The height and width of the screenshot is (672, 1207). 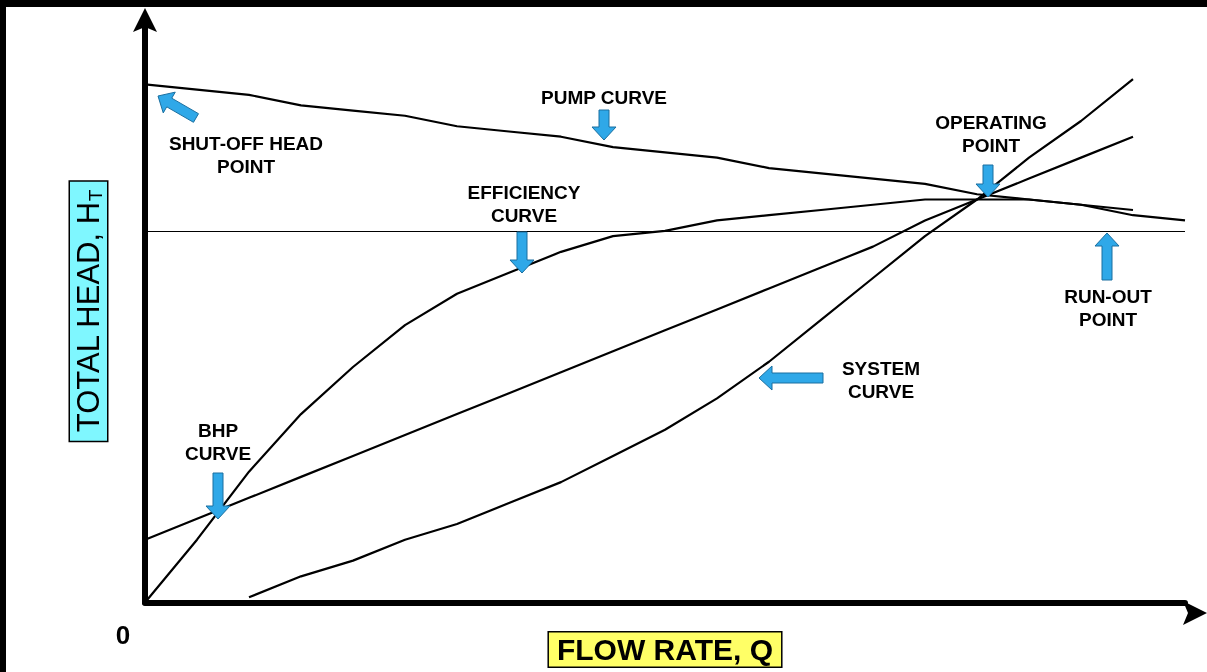 I want to click on text: 0, so click(x=123, y=635).